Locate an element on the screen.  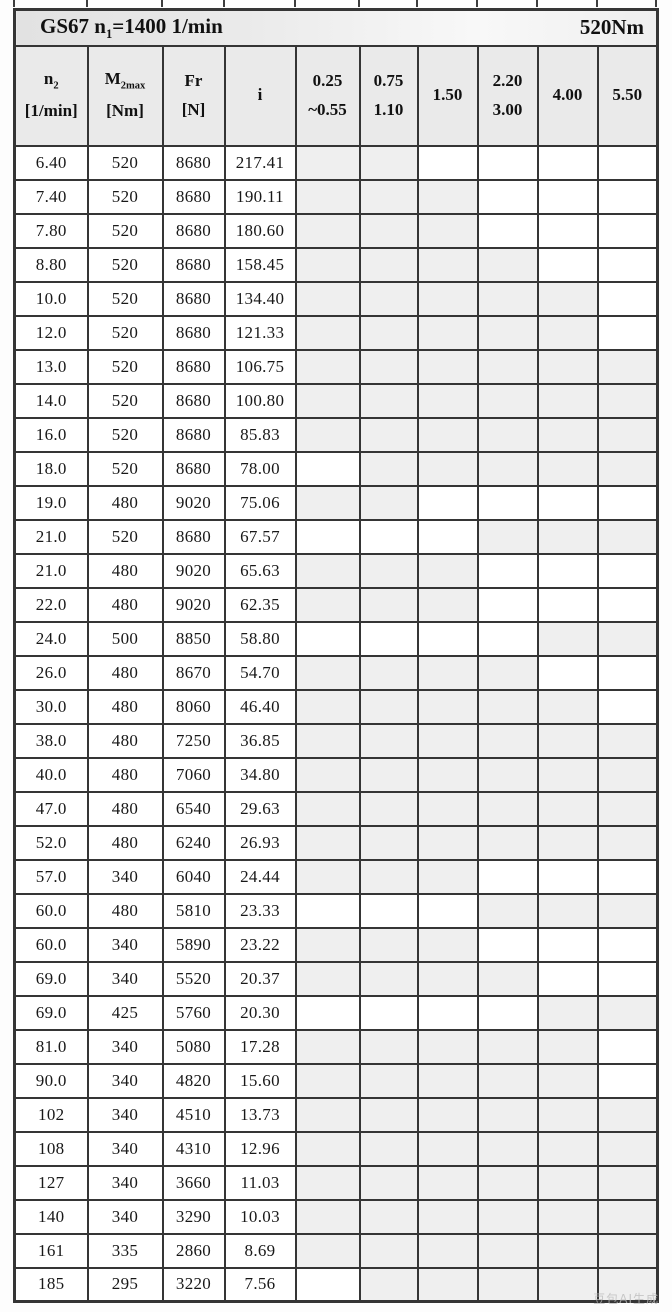
cell-i: 106.75 is located at coordinates (260, 366).